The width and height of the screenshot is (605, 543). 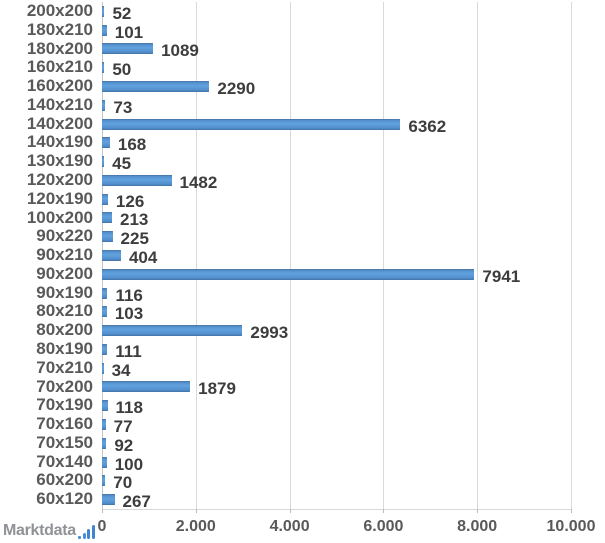 What do you see at coordinates (195, 526) in the screenshot?
I see `x-axis-tick-label: 2.000` at bounding box center [195, 526].